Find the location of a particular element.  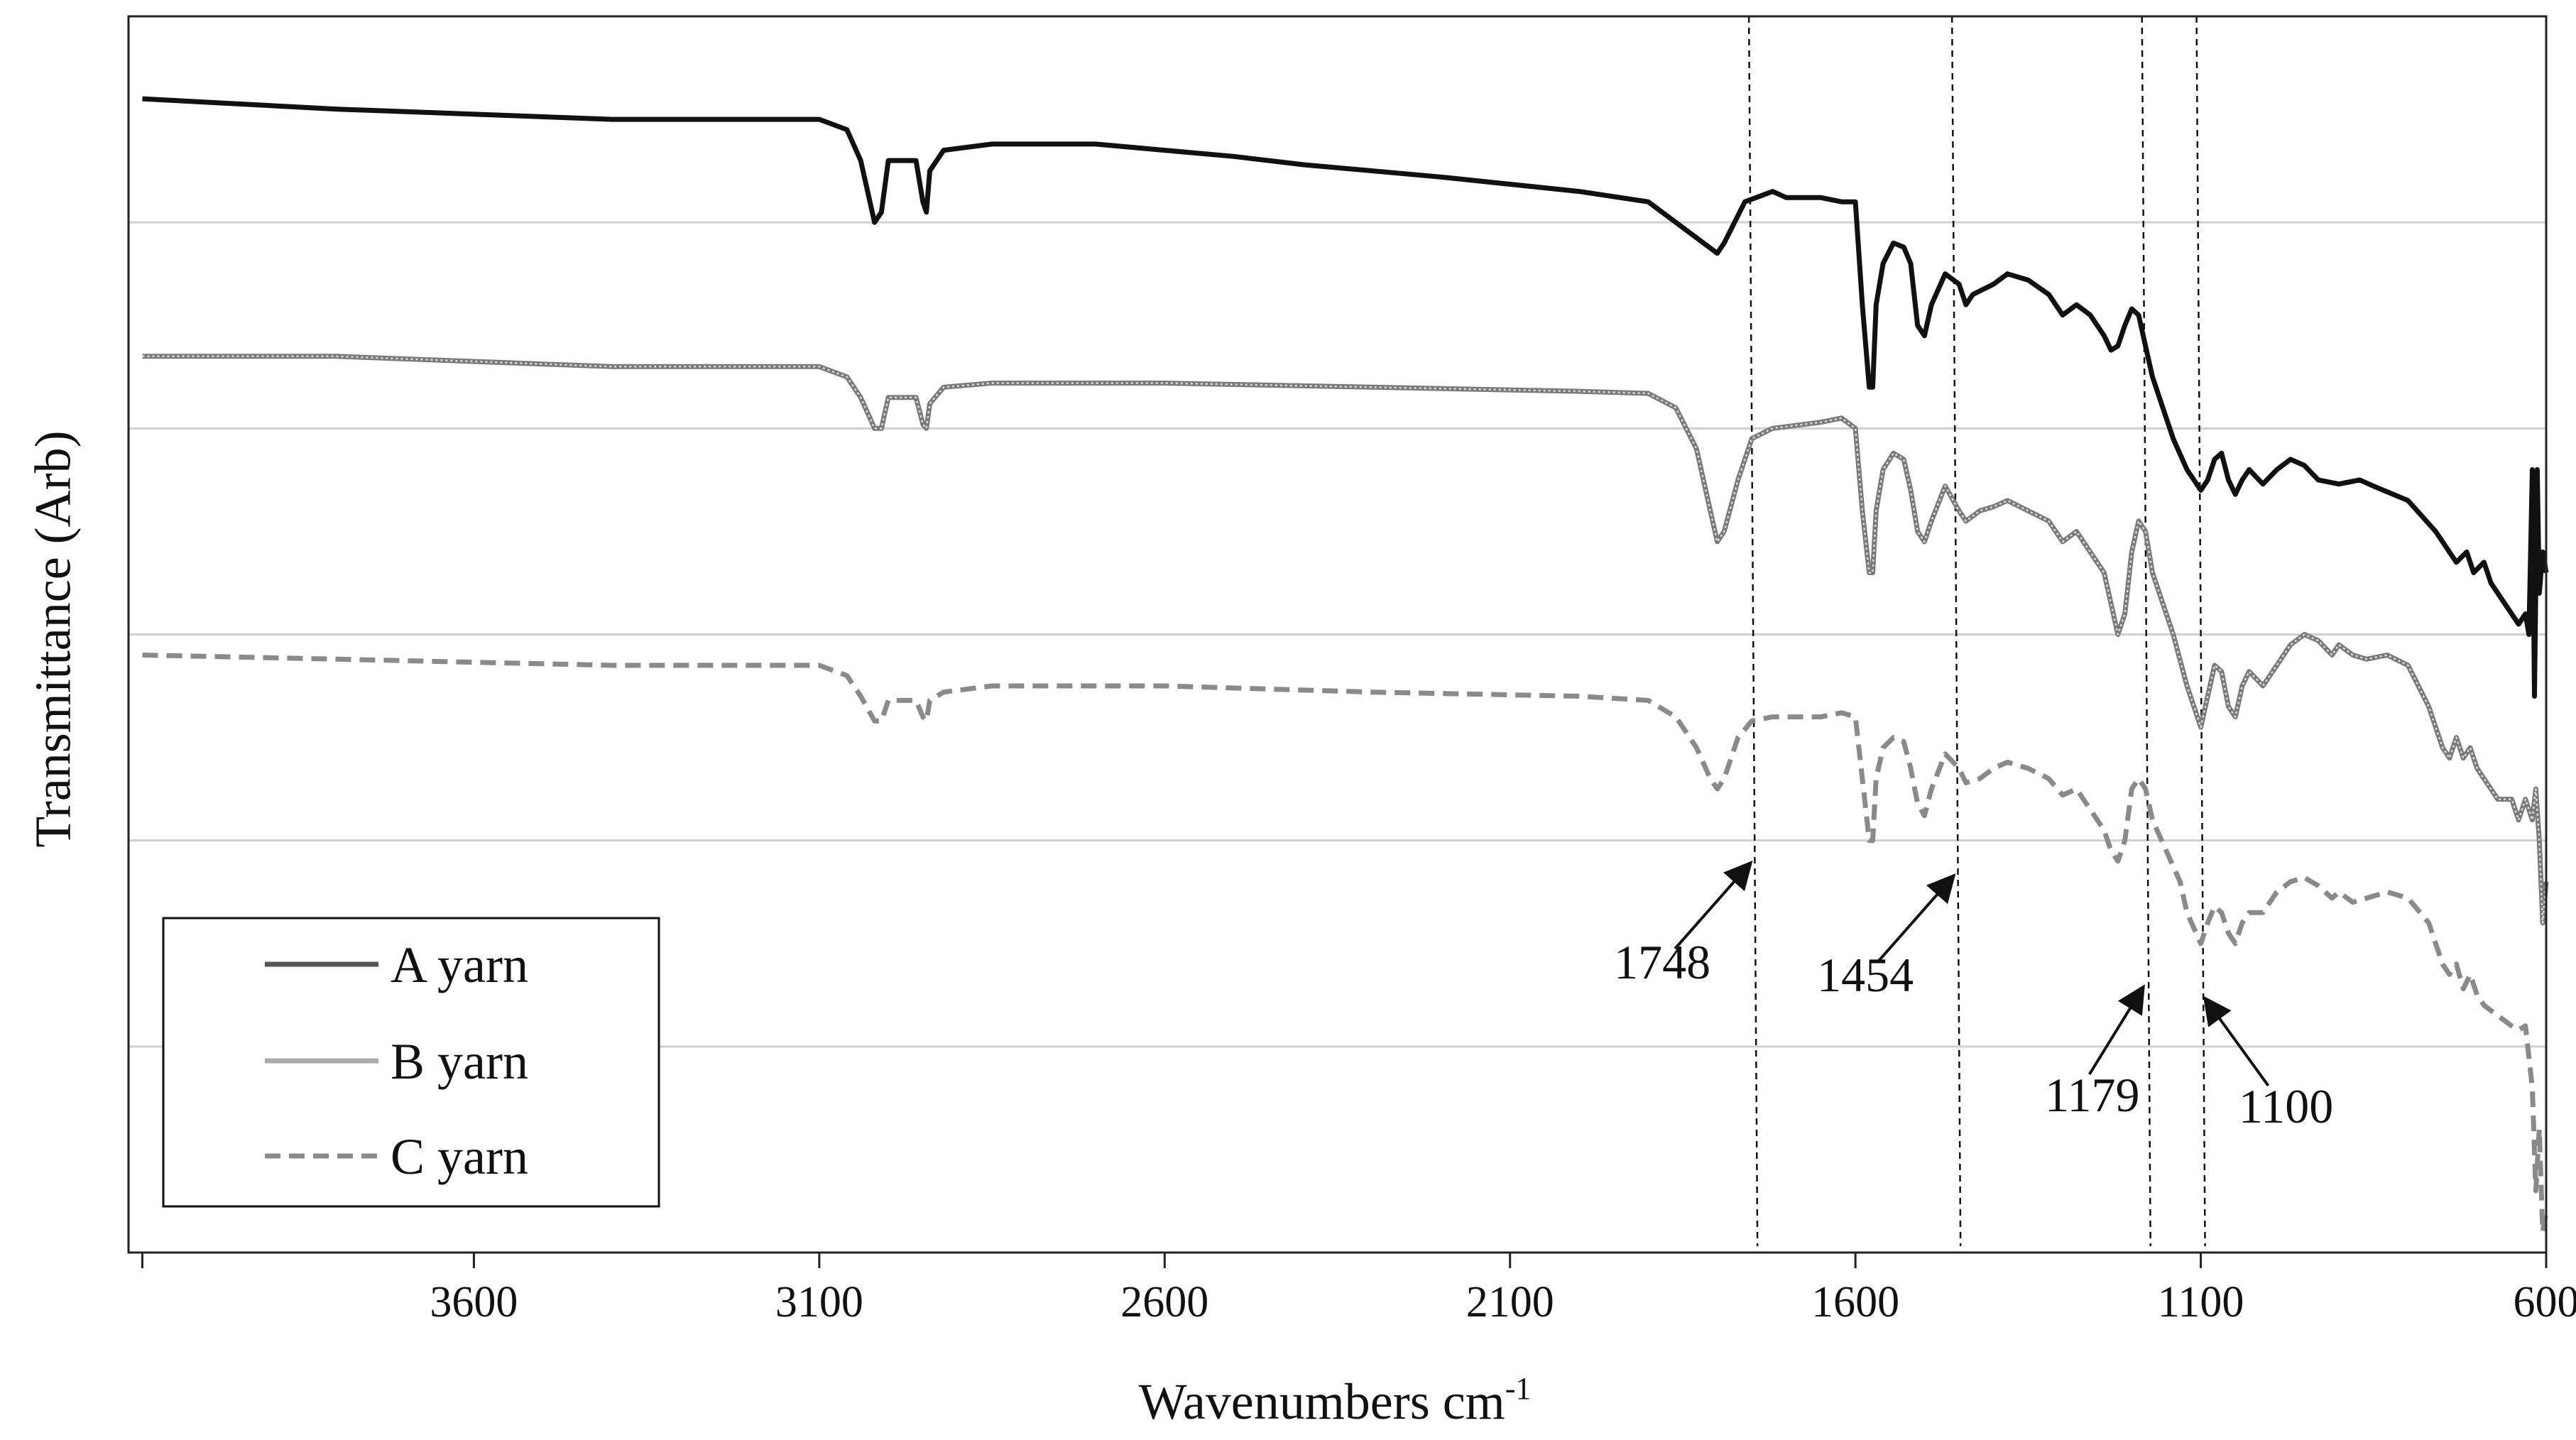

annotation-label: 1454 is located at coordinates (1865, 975).